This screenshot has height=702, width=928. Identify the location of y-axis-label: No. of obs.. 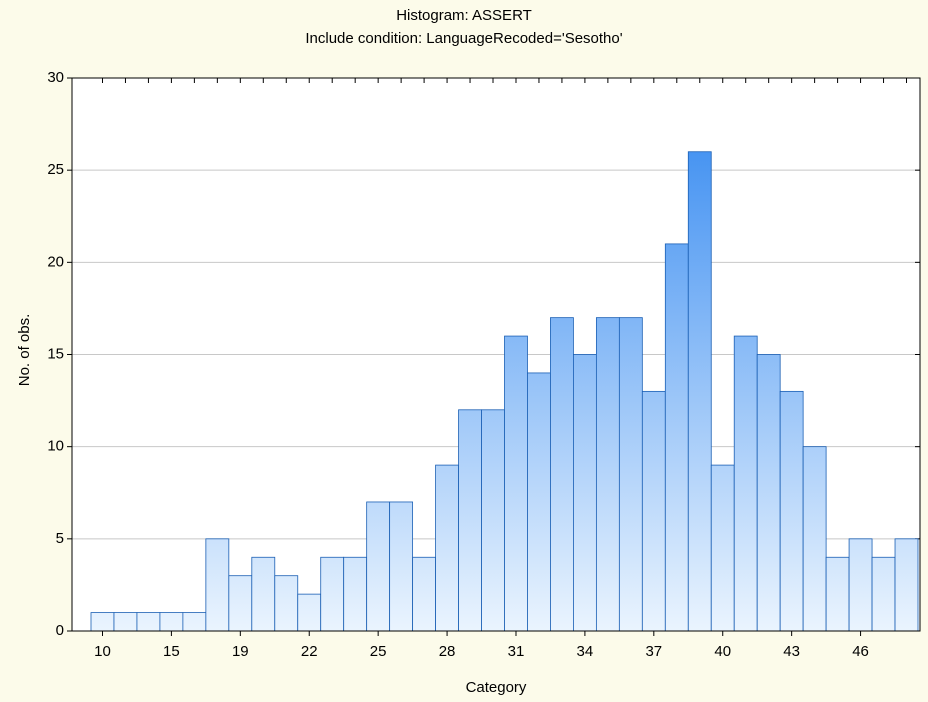
(24, 350).